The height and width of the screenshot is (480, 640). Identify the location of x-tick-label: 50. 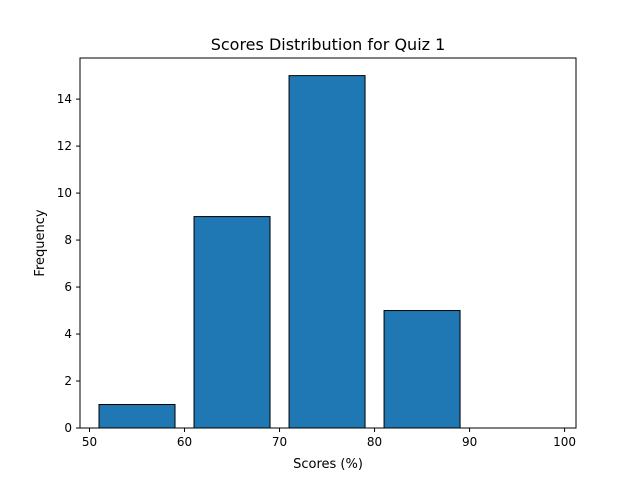
(89, 442).